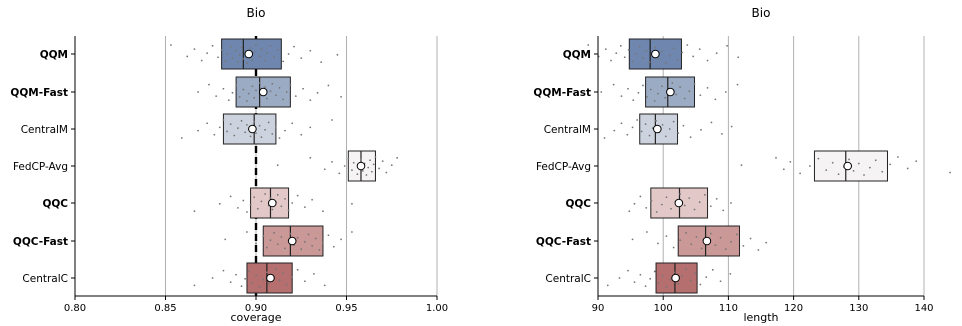  I want to click on points-QQC, so click(680, 203).